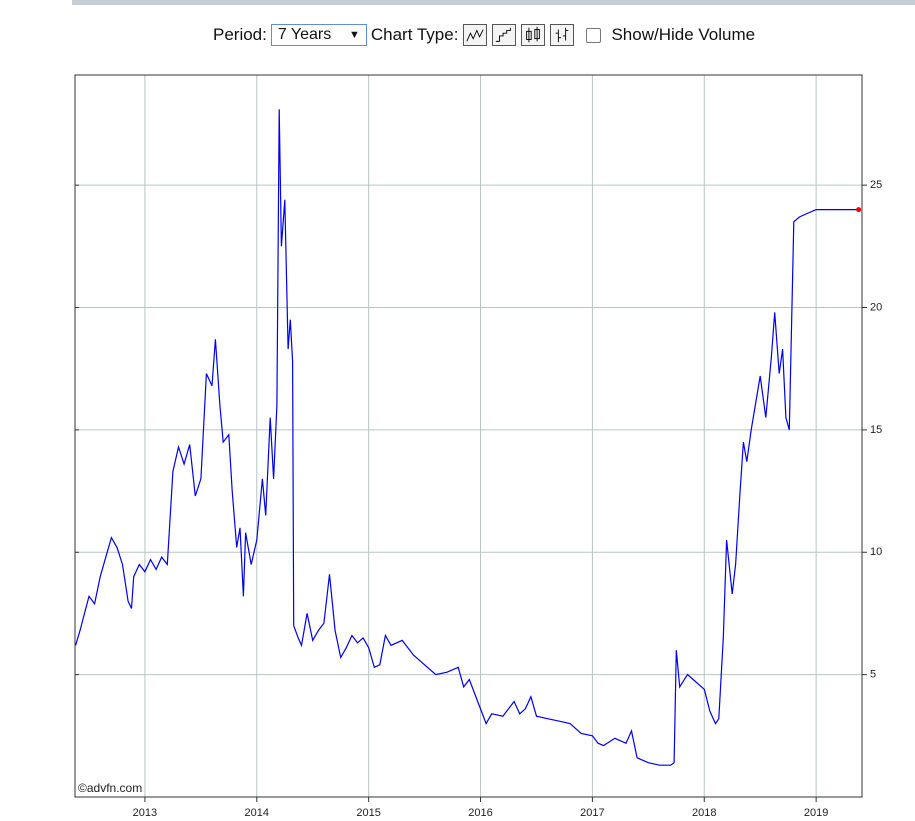 This screenshot has width=915, height=821. Describe the element at coordinates (493, 2) in the screenshot. I see `top-bar` at that location.